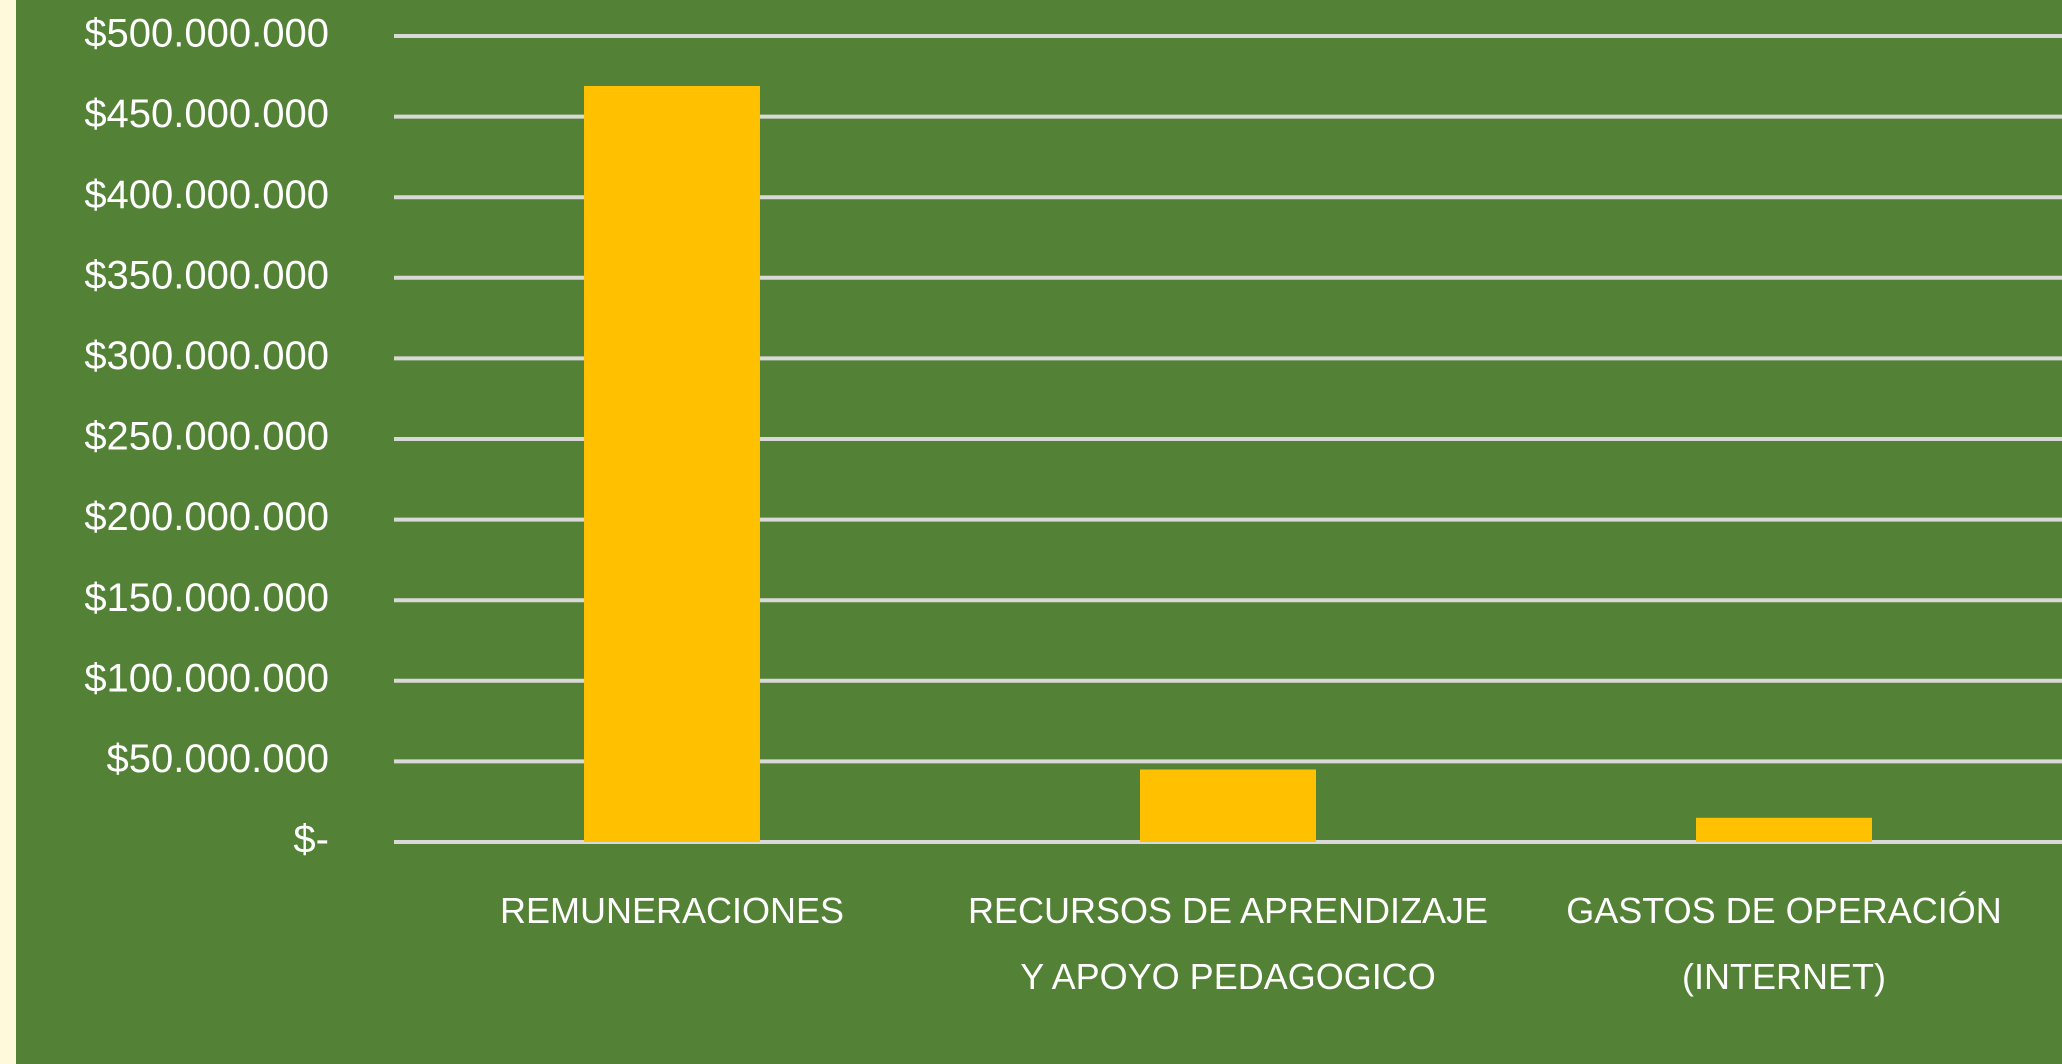 The height and width of the screenshot is (1064, 2062). What do you see at coordinates (1784, 943) in the screenshot?
I see `x-tick-label: GASTOS DE OPERACIÓN (INTERNET)` at bounding box center [1784, 943].